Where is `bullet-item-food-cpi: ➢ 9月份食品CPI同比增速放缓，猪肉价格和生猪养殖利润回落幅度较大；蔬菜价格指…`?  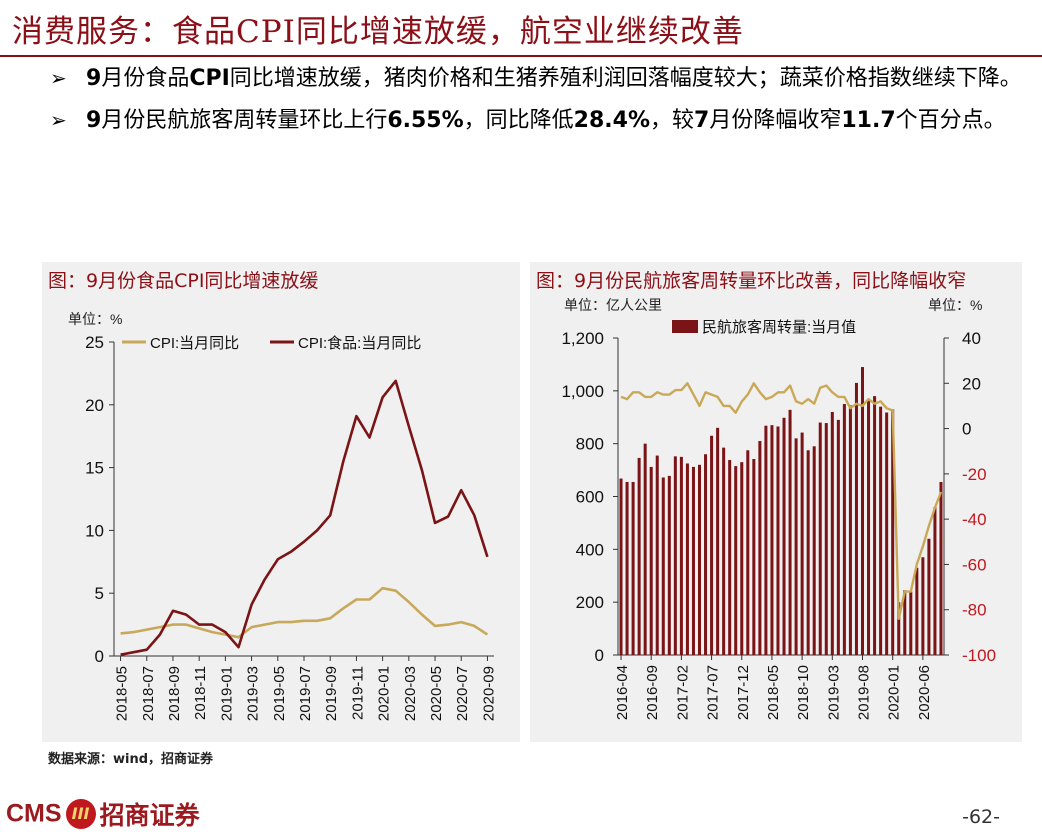 bullet-item-food-cpi: ➢ 9月份食品CPI同比增速放缓，猪肉价格和生猪养殖利润回落幅度较大；蔬菜价格指… is located at coordinates (537, 78).